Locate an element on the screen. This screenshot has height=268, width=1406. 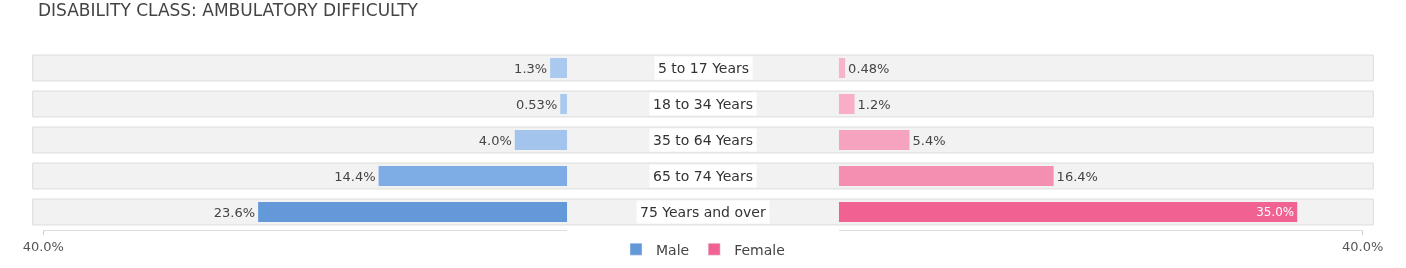
data-label: 5.4% is located at coordinates (929, 140).